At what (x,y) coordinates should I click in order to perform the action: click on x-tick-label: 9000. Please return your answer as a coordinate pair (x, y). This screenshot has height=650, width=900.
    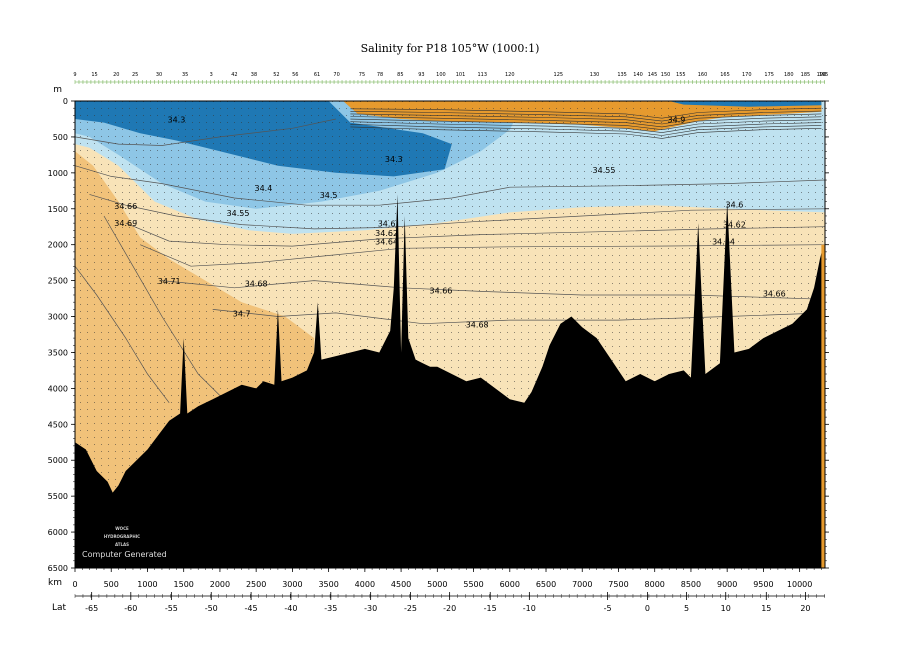
    Looking at the image, I should click on (727, 584).